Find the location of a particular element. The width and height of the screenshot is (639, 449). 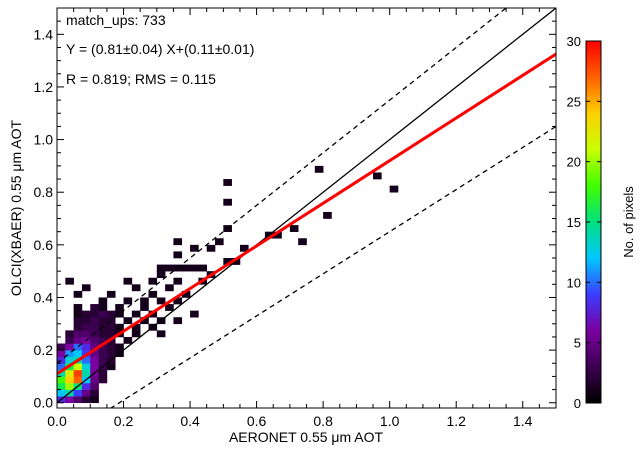

colorbar-tick-label: 5 is located at coordinates (577, 343).